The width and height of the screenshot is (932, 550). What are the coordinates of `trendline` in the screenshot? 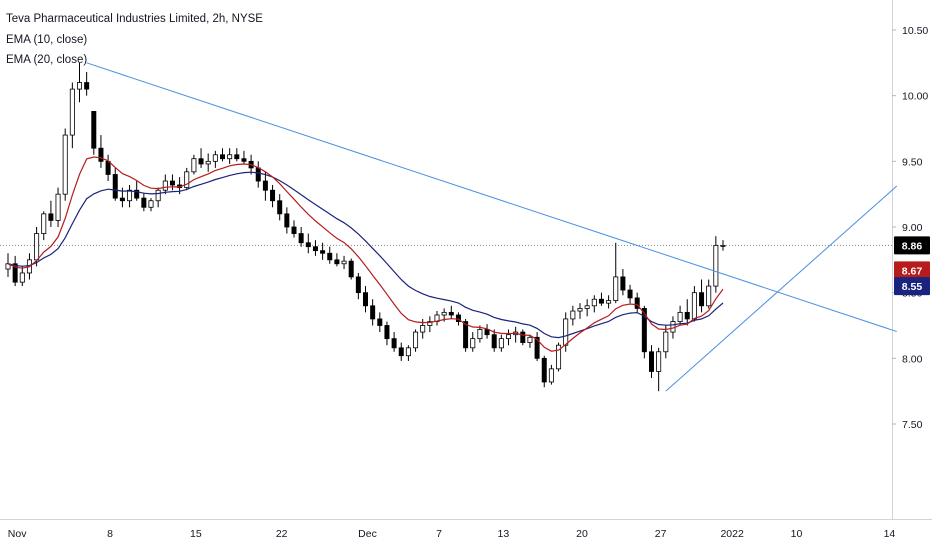 It's located at (781, 288).